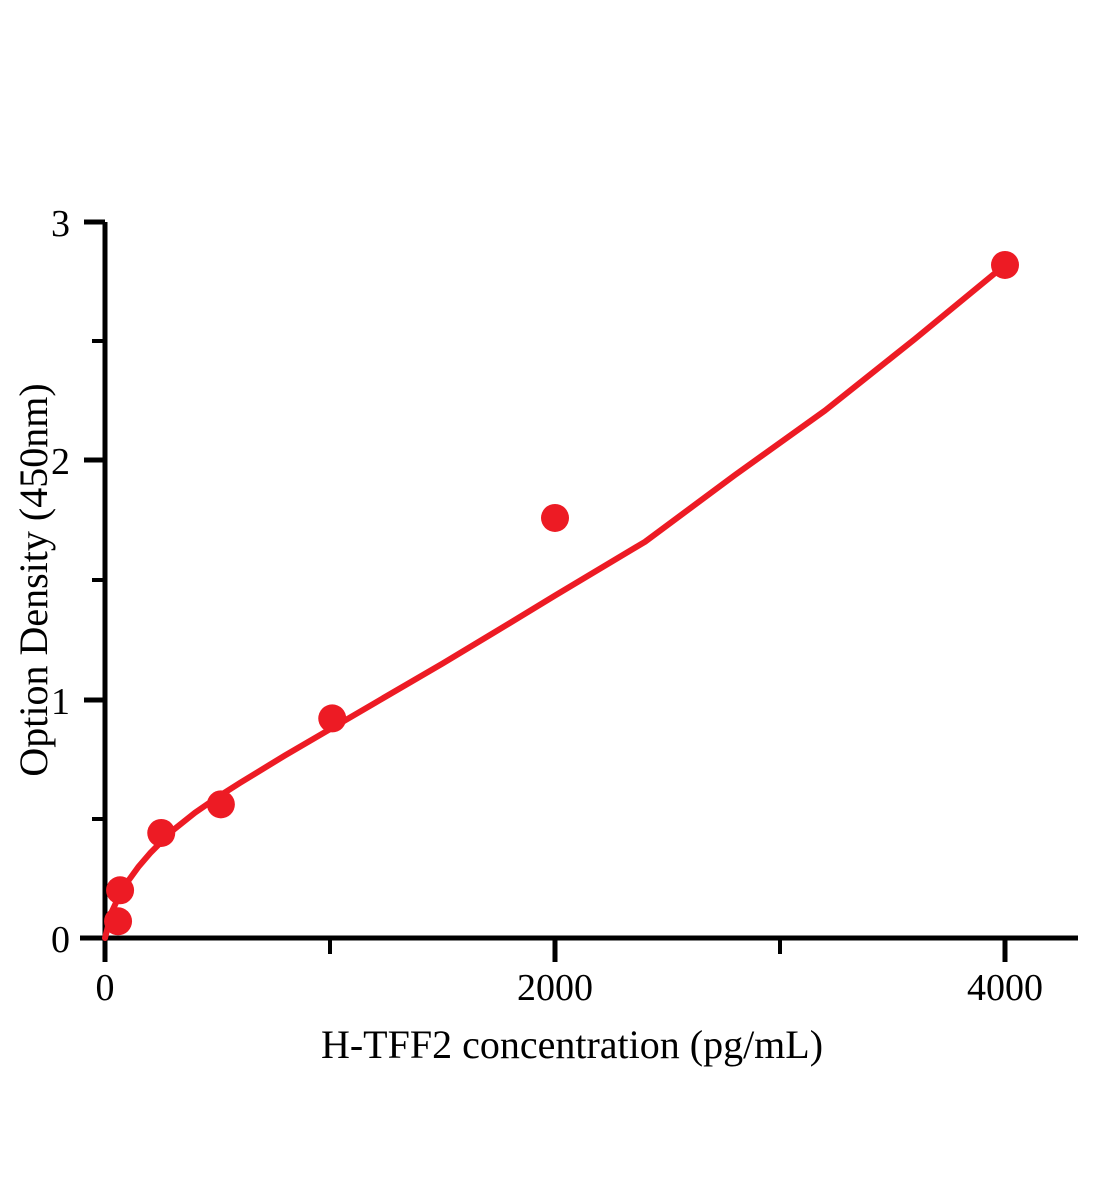  Describe the element at coordinates (572, 1044) in the screenshot. I see `x-axis-title: H-TFF2 concentration (pg/mL)` at that location.